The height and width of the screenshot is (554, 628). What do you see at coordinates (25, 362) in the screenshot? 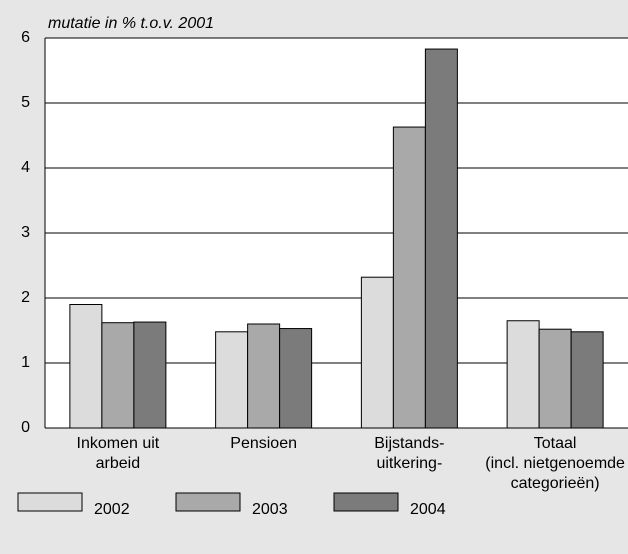
I see `y-tick-label: 1` at bounding box center [25, 362].